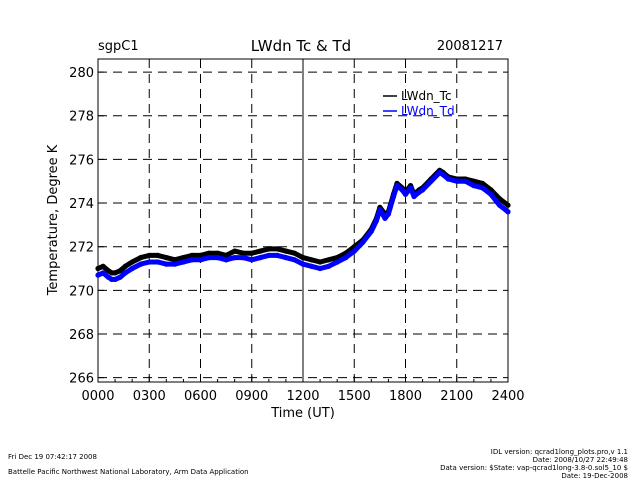  I want to click on x-tick-label: 0900, so click(251, 396).